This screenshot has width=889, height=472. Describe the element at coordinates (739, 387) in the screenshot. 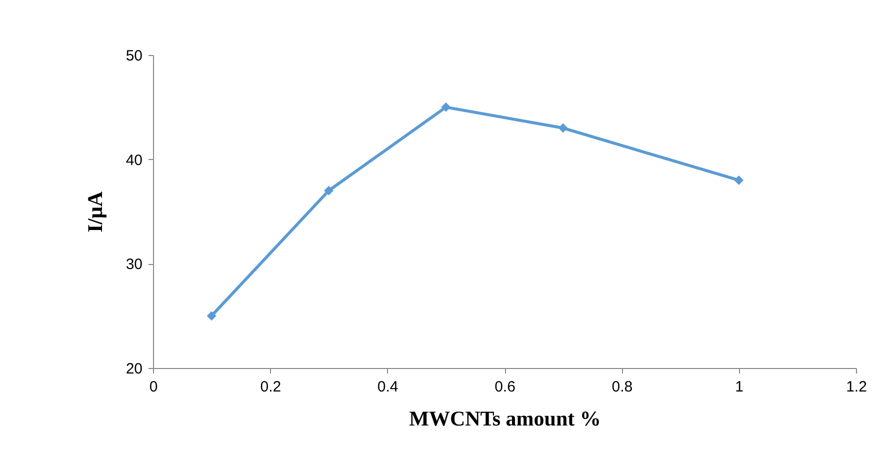

I see `x-tick-label: 1` at that location.